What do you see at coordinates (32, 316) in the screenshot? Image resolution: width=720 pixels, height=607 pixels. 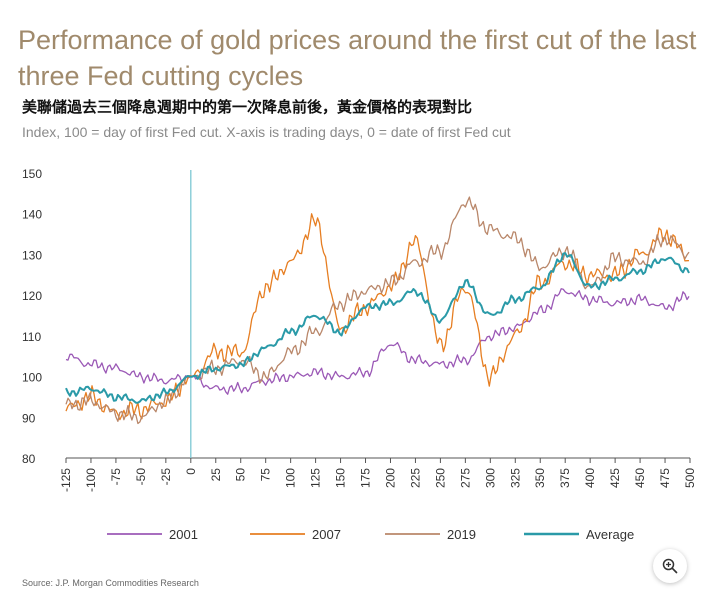 I see `y-axis-ticks: 80 90 100 110 120 130 140 150` at bounding box center [32, 316].